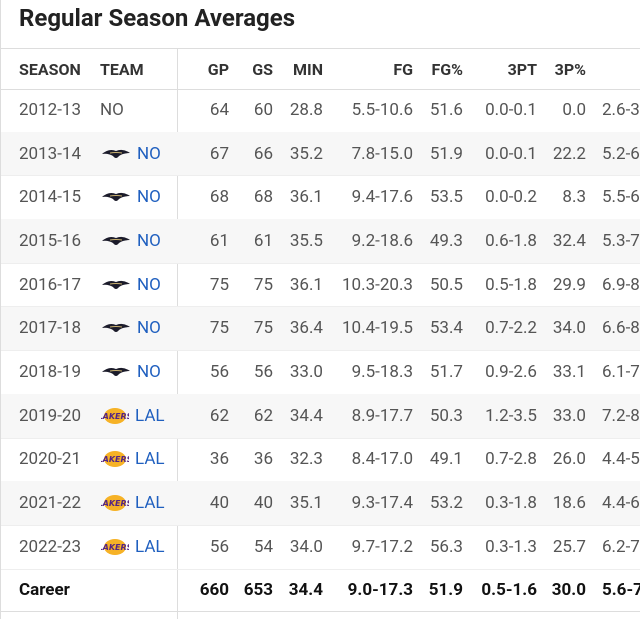  I want to click on stat: 0.6-1.8, so click(511, 240).